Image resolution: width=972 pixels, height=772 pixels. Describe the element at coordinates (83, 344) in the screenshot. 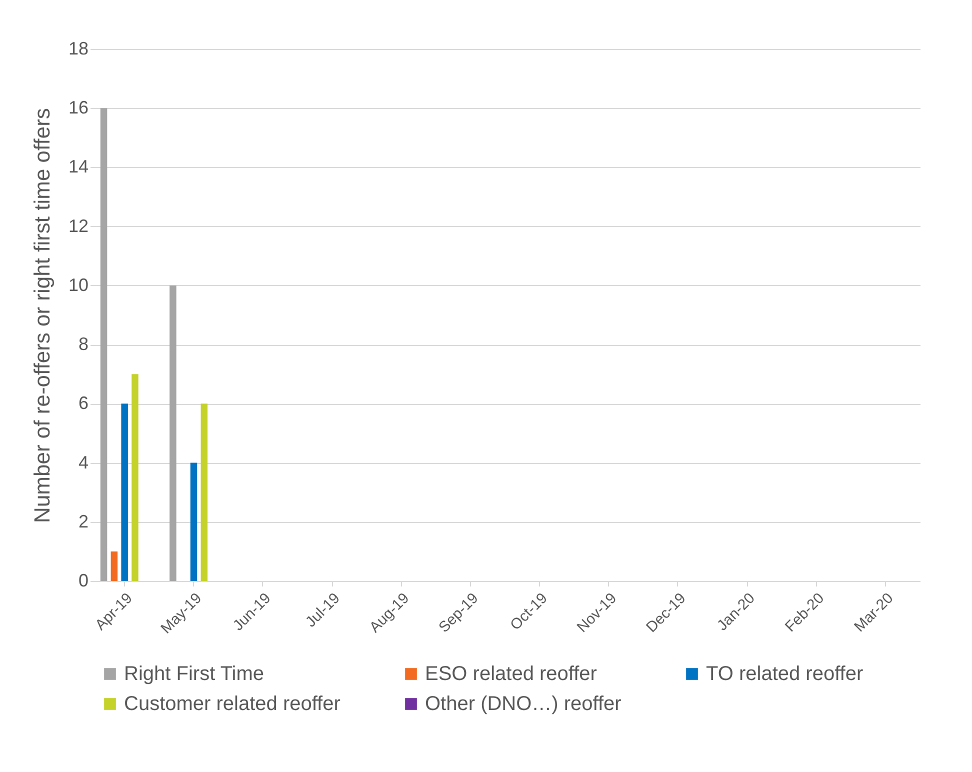

I see `y-tick-label: 8` at that location.